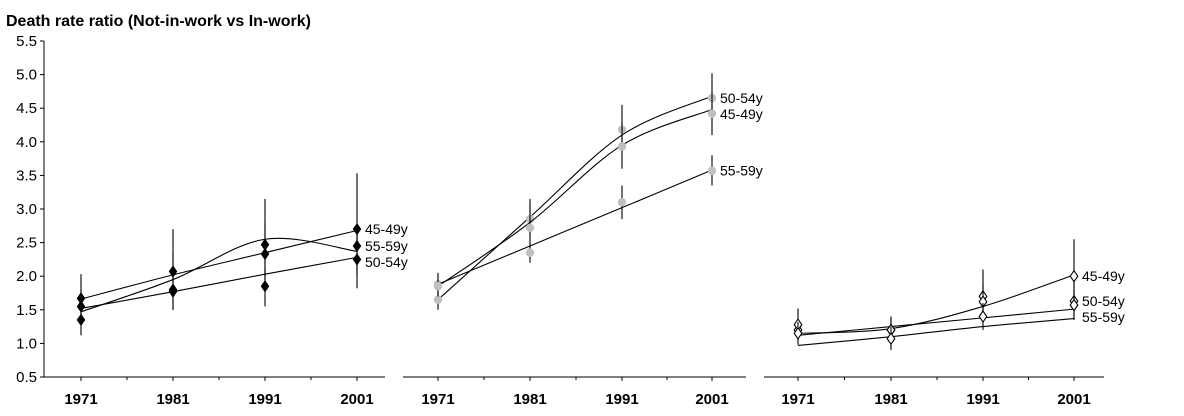  Describe the element at coordinates (26, 41) in the screenshot. I see `y-tick-label: 5.5` at that location.